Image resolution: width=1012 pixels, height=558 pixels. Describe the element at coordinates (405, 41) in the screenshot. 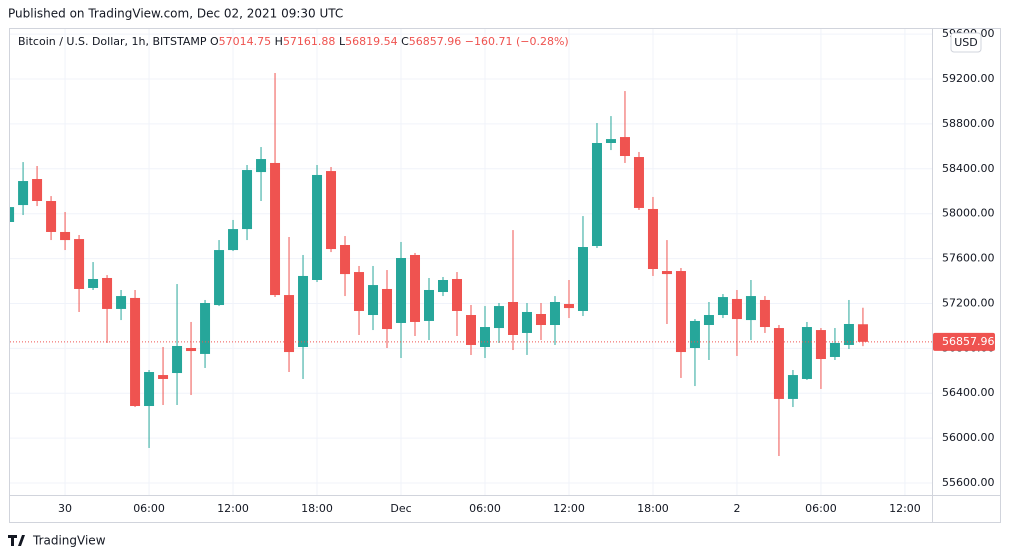

I see `close-key: C` at that location.